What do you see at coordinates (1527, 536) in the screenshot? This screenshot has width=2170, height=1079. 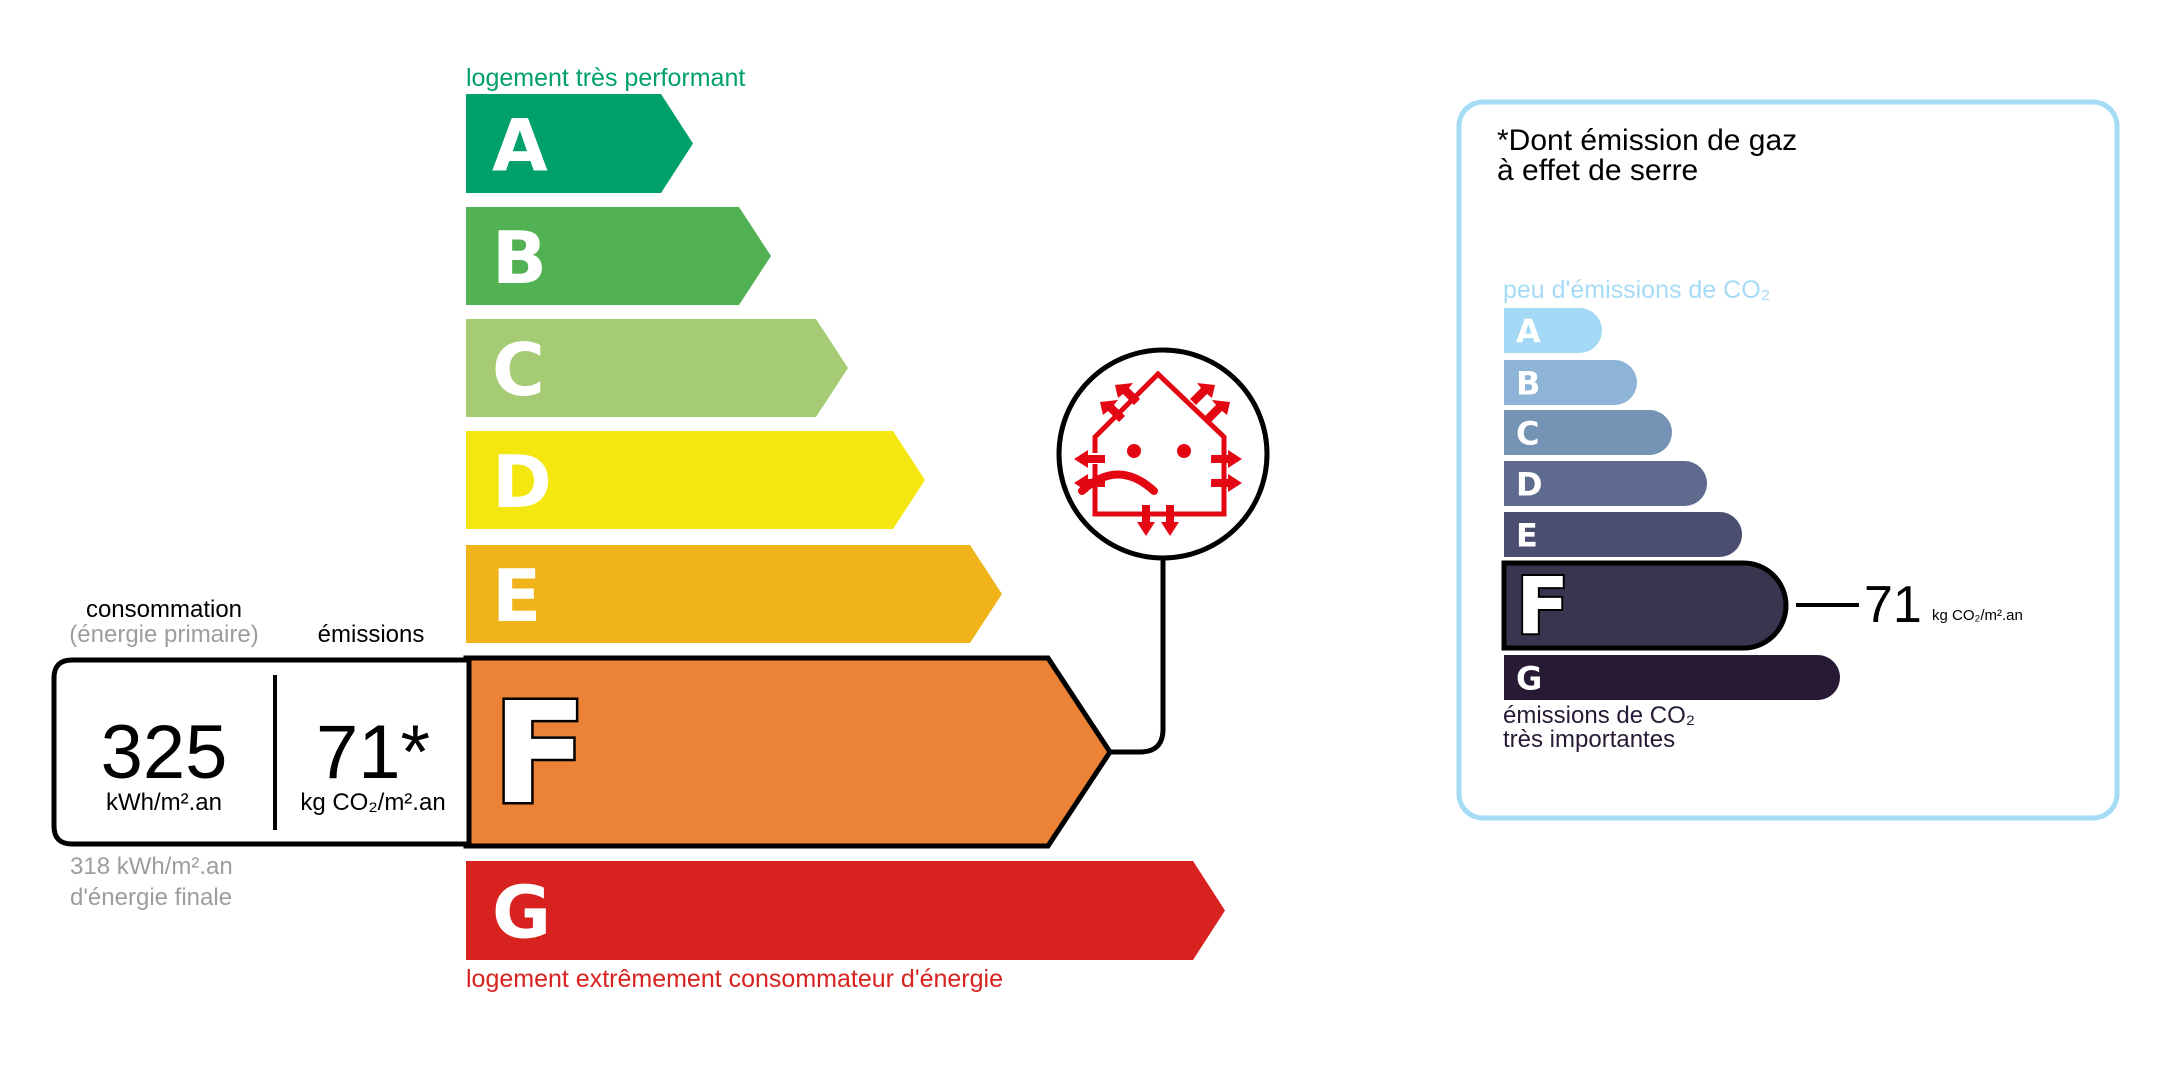 I see `ges-class-letter: E` at bounding box center [1527, 536].